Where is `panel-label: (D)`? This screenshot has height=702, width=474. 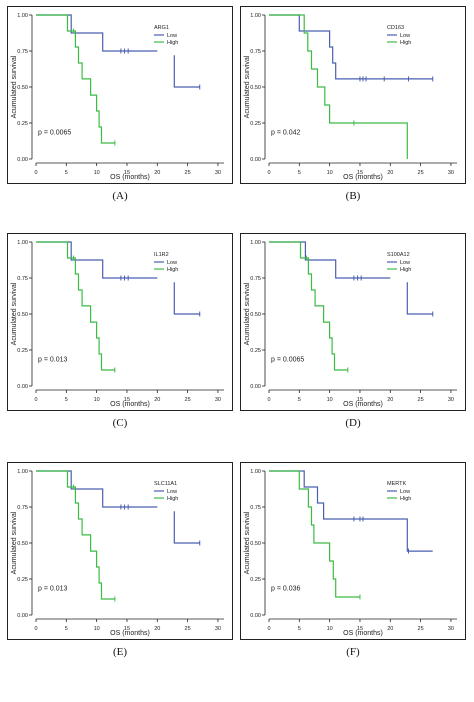 panel-label: (D) is located at coordinates (353, 423).